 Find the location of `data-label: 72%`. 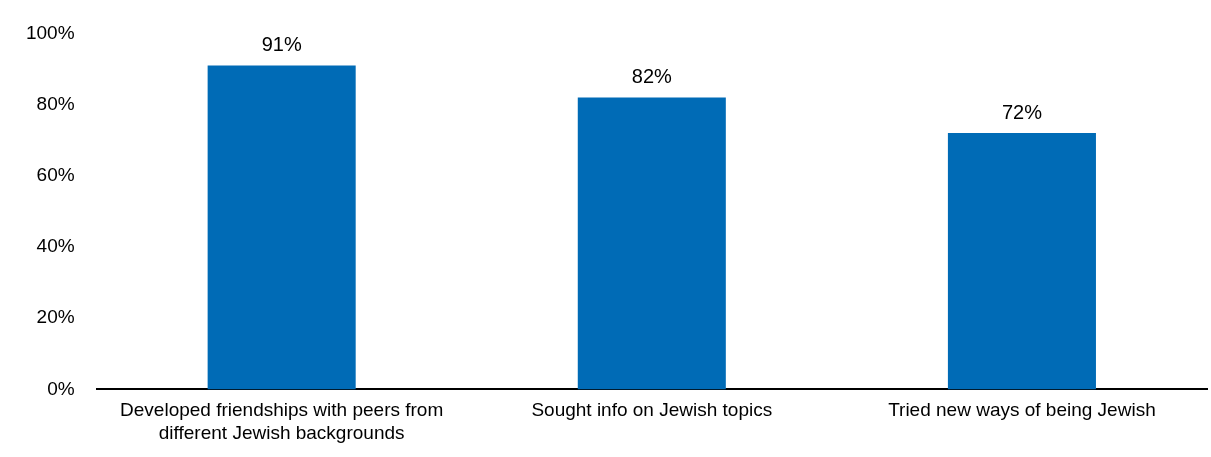

data-label: 72% is located at coordinates (1022, 111).